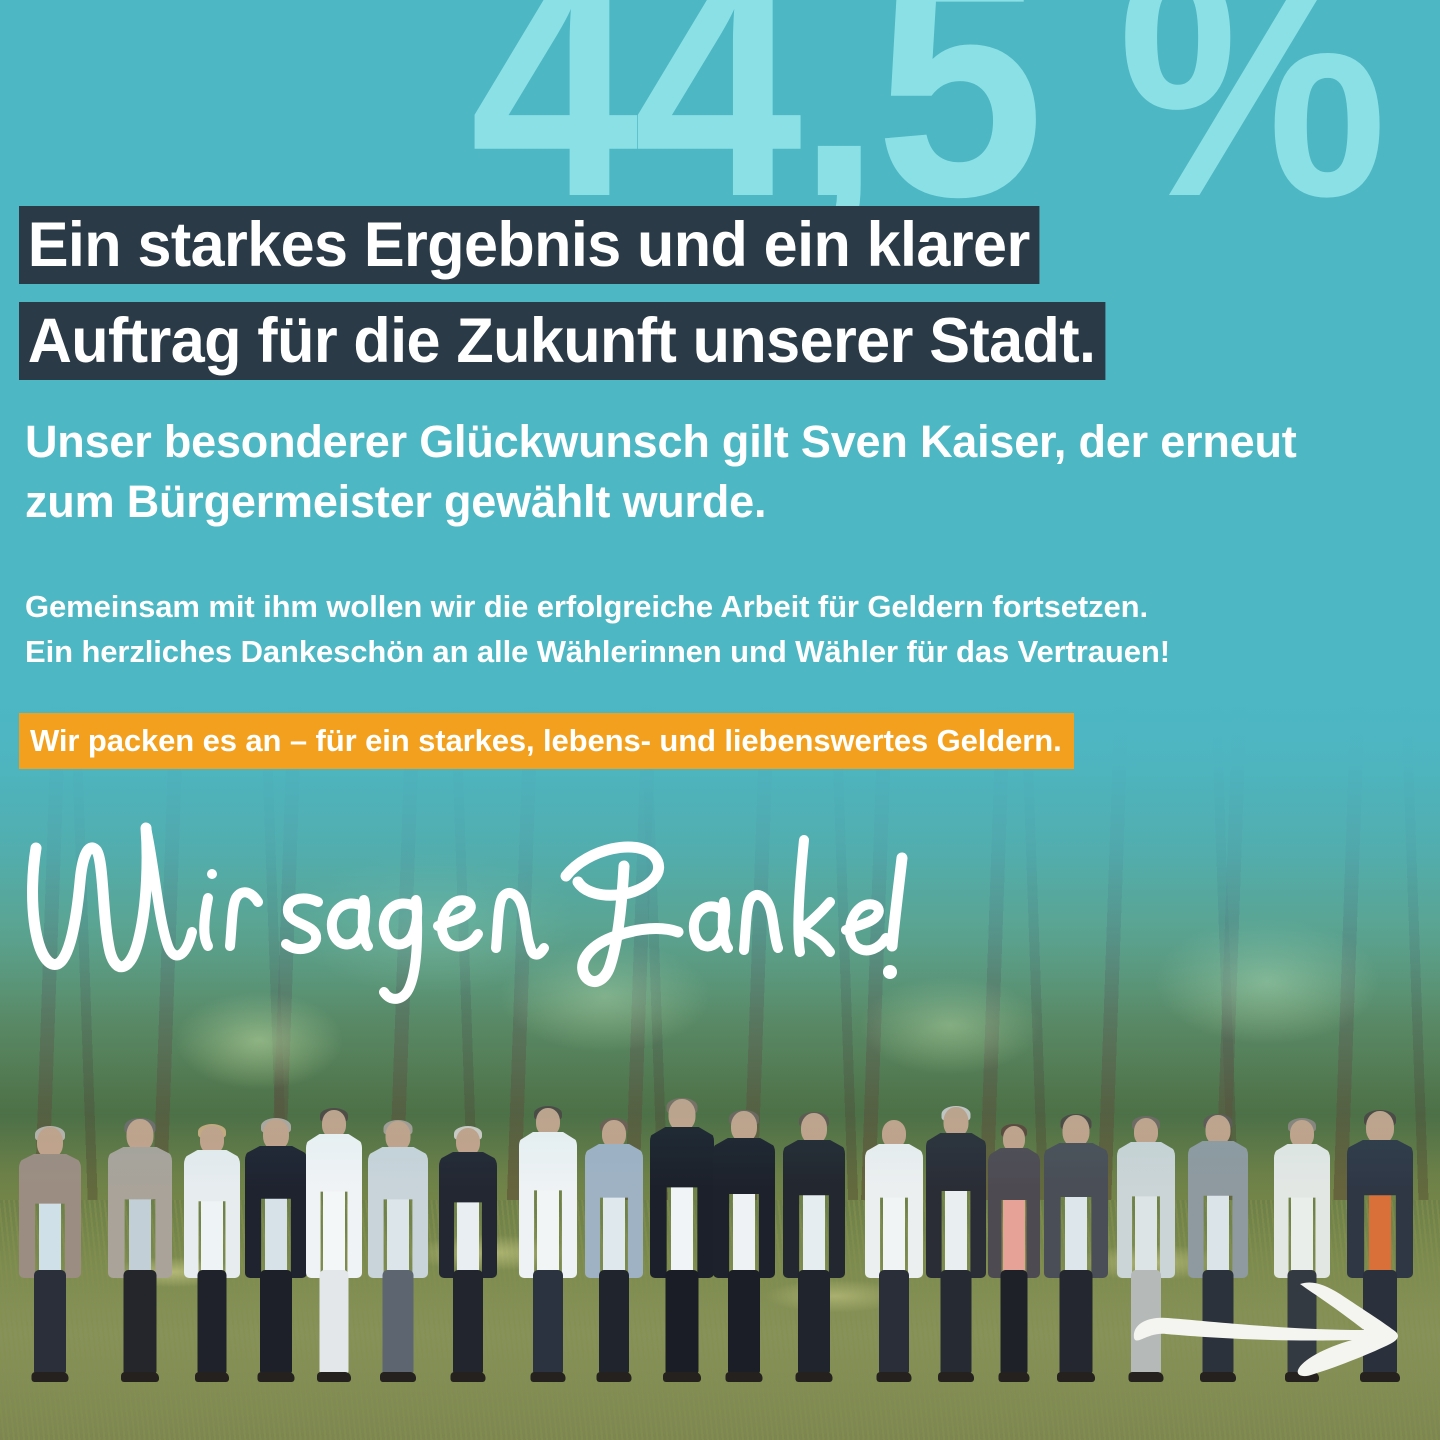  I want to click on headline-line-2: Auftrag für die Zukunft unserer Stadt., so click(562, 341).